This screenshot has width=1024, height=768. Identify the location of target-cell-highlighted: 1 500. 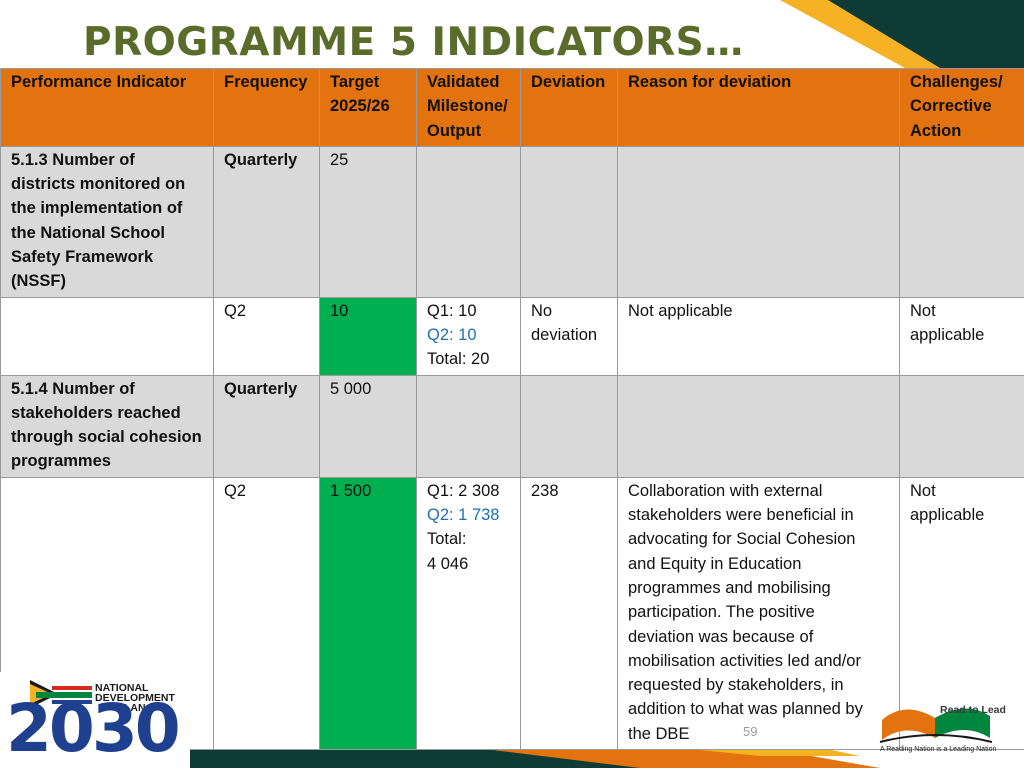
(368, 613).